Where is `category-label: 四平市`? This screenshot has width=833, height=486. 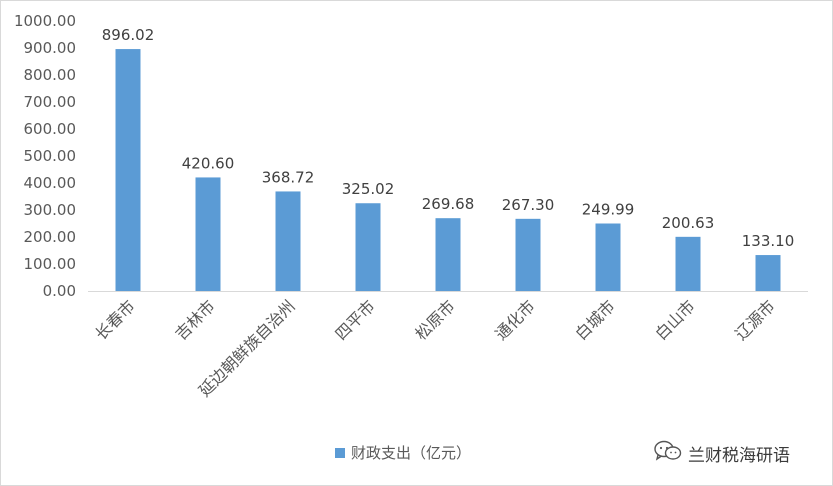 category-label: 四平市 is located at coordinates (354, 319).